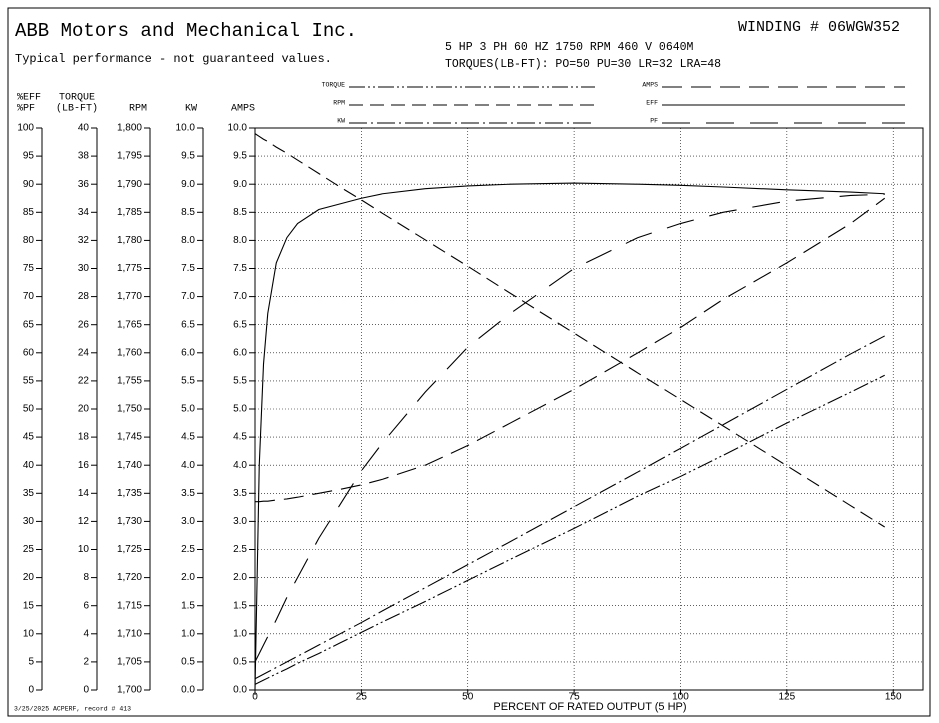 The image size is (939, 723). I want to click on y-tick-label: 35, so click(29, 493).